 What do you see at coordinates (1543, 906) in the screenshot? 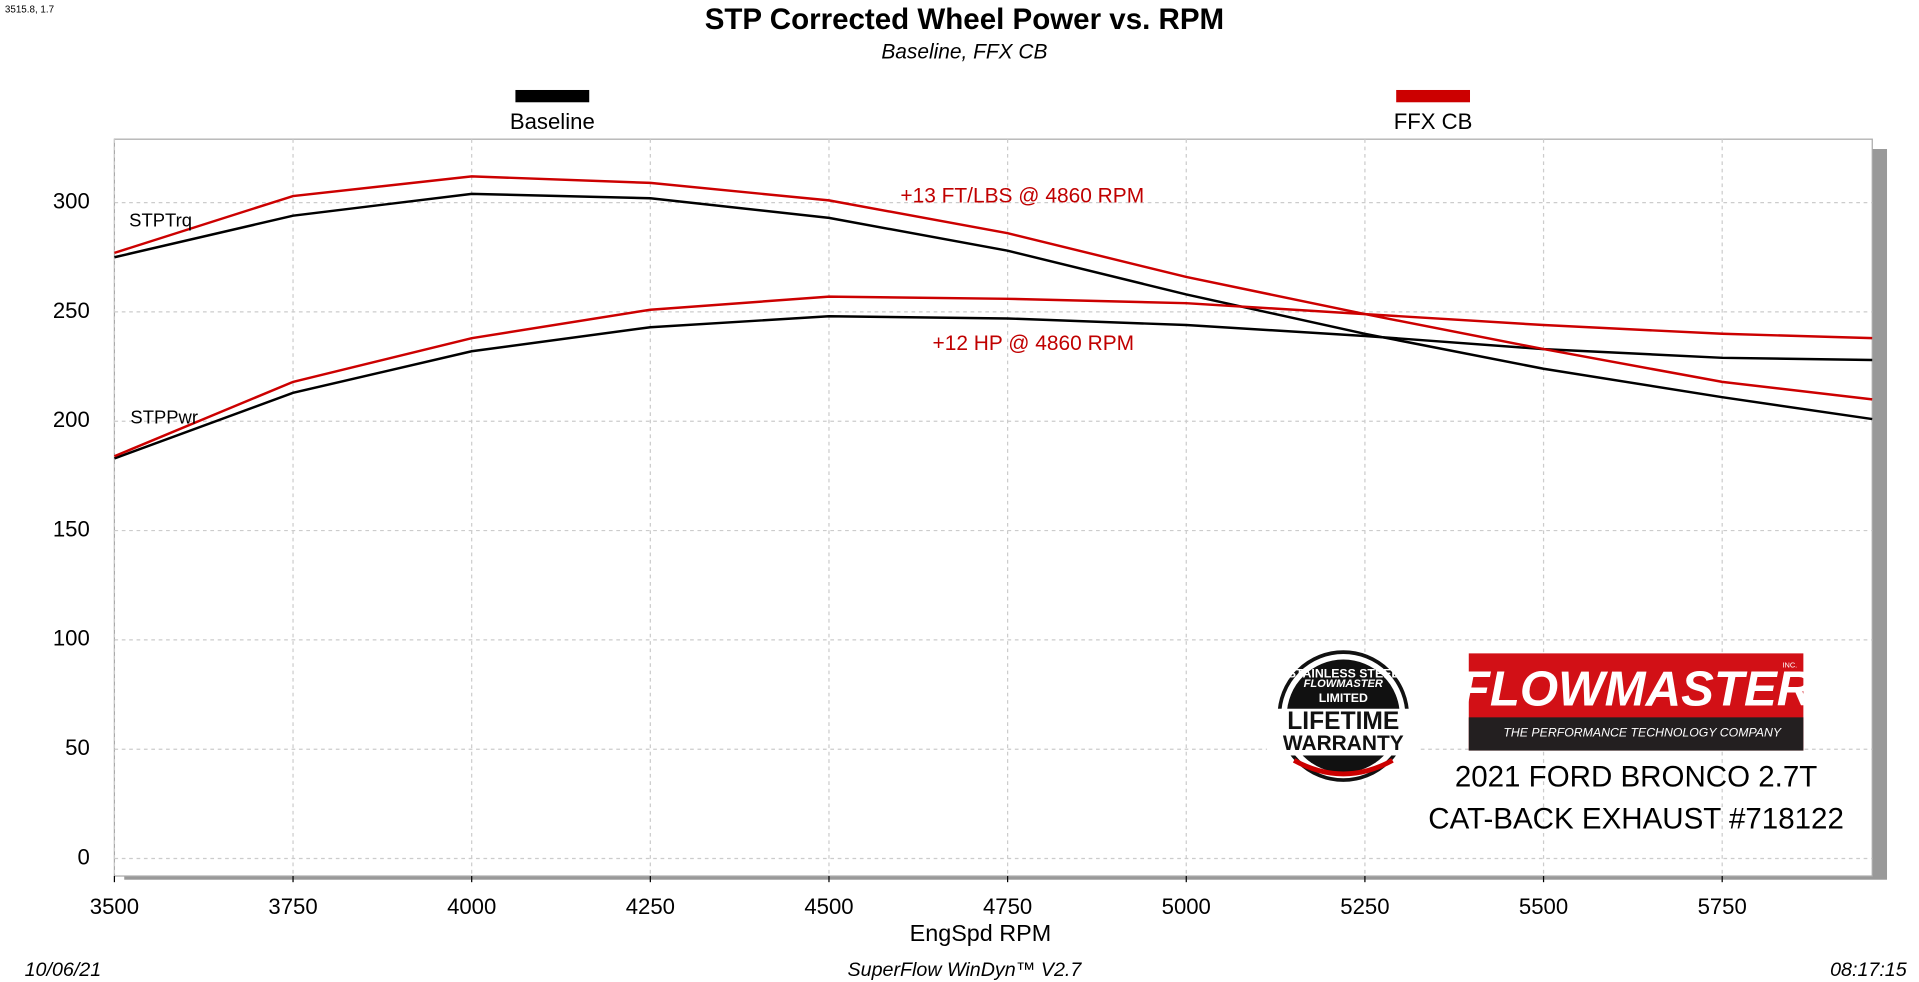
I see `x-tick-label: 5500` at bounding box center [1543, 906].